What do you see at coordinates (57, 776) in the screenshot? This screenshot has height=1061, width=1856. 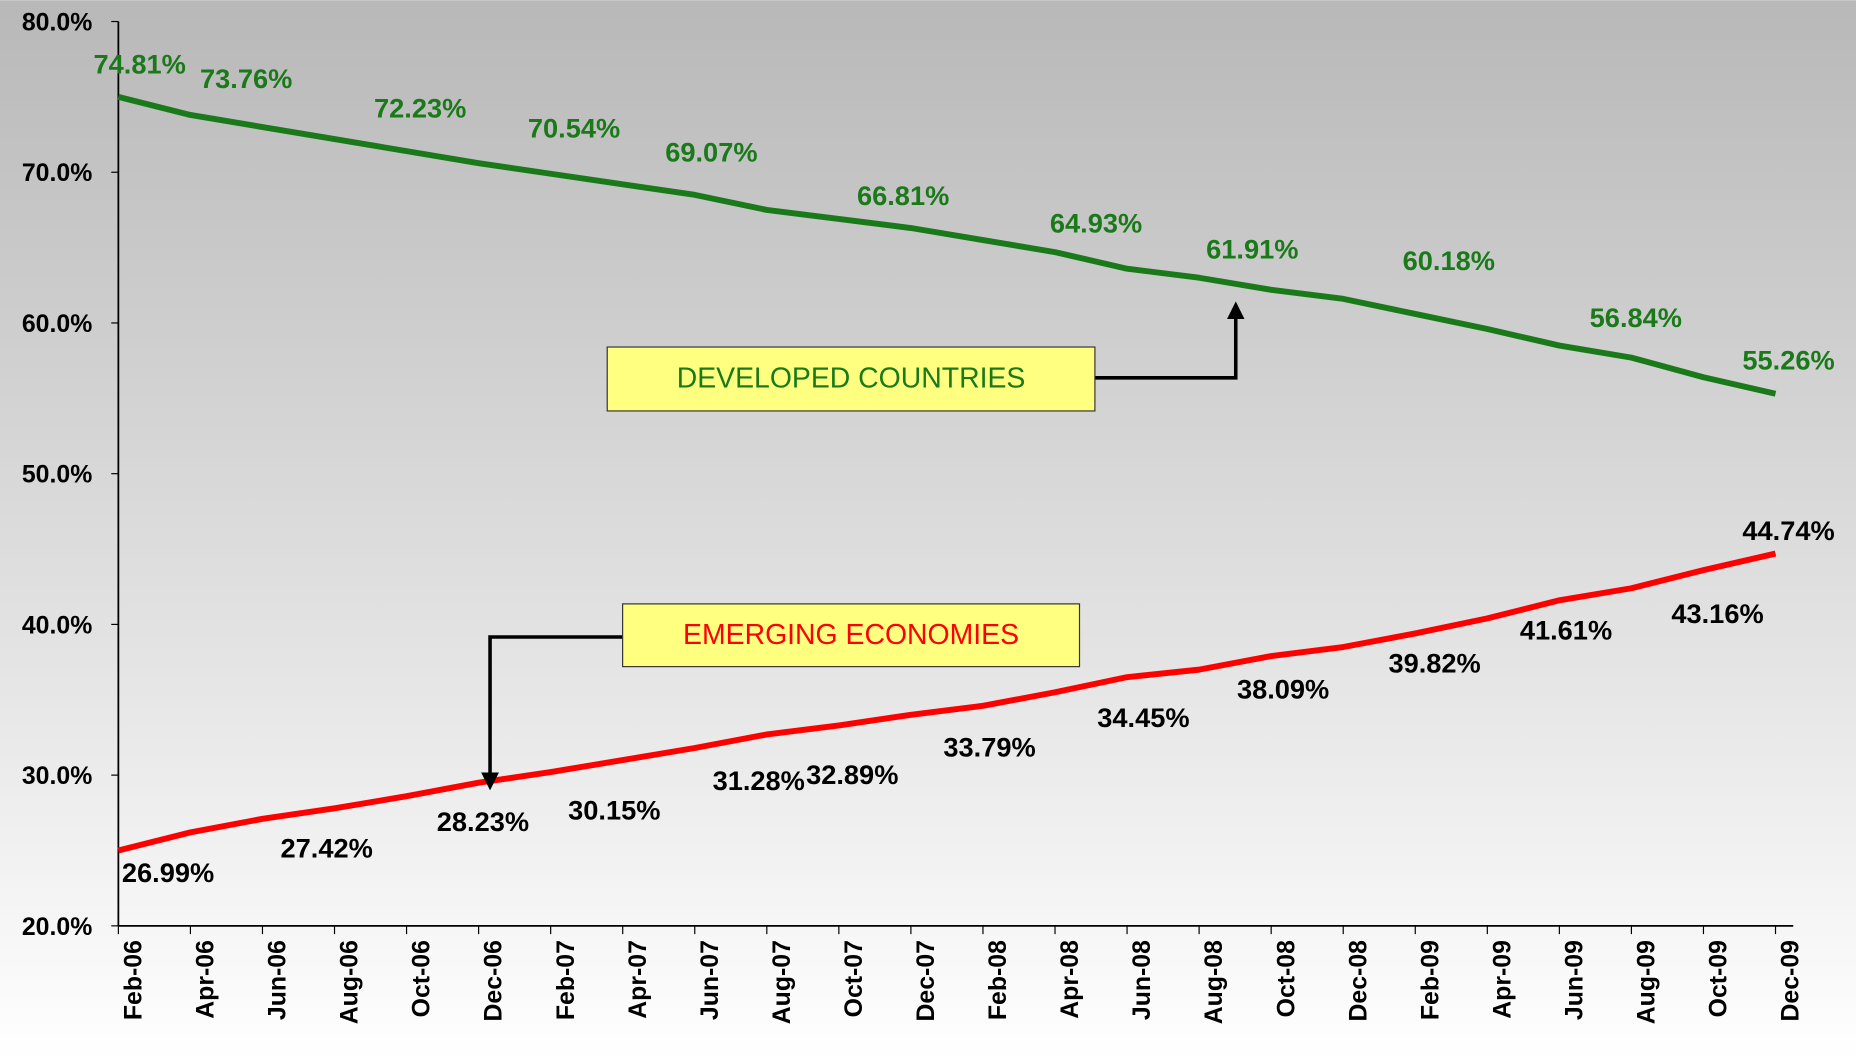 I see `y-tick-label: 30.0%` at bounding box center [57, 776].